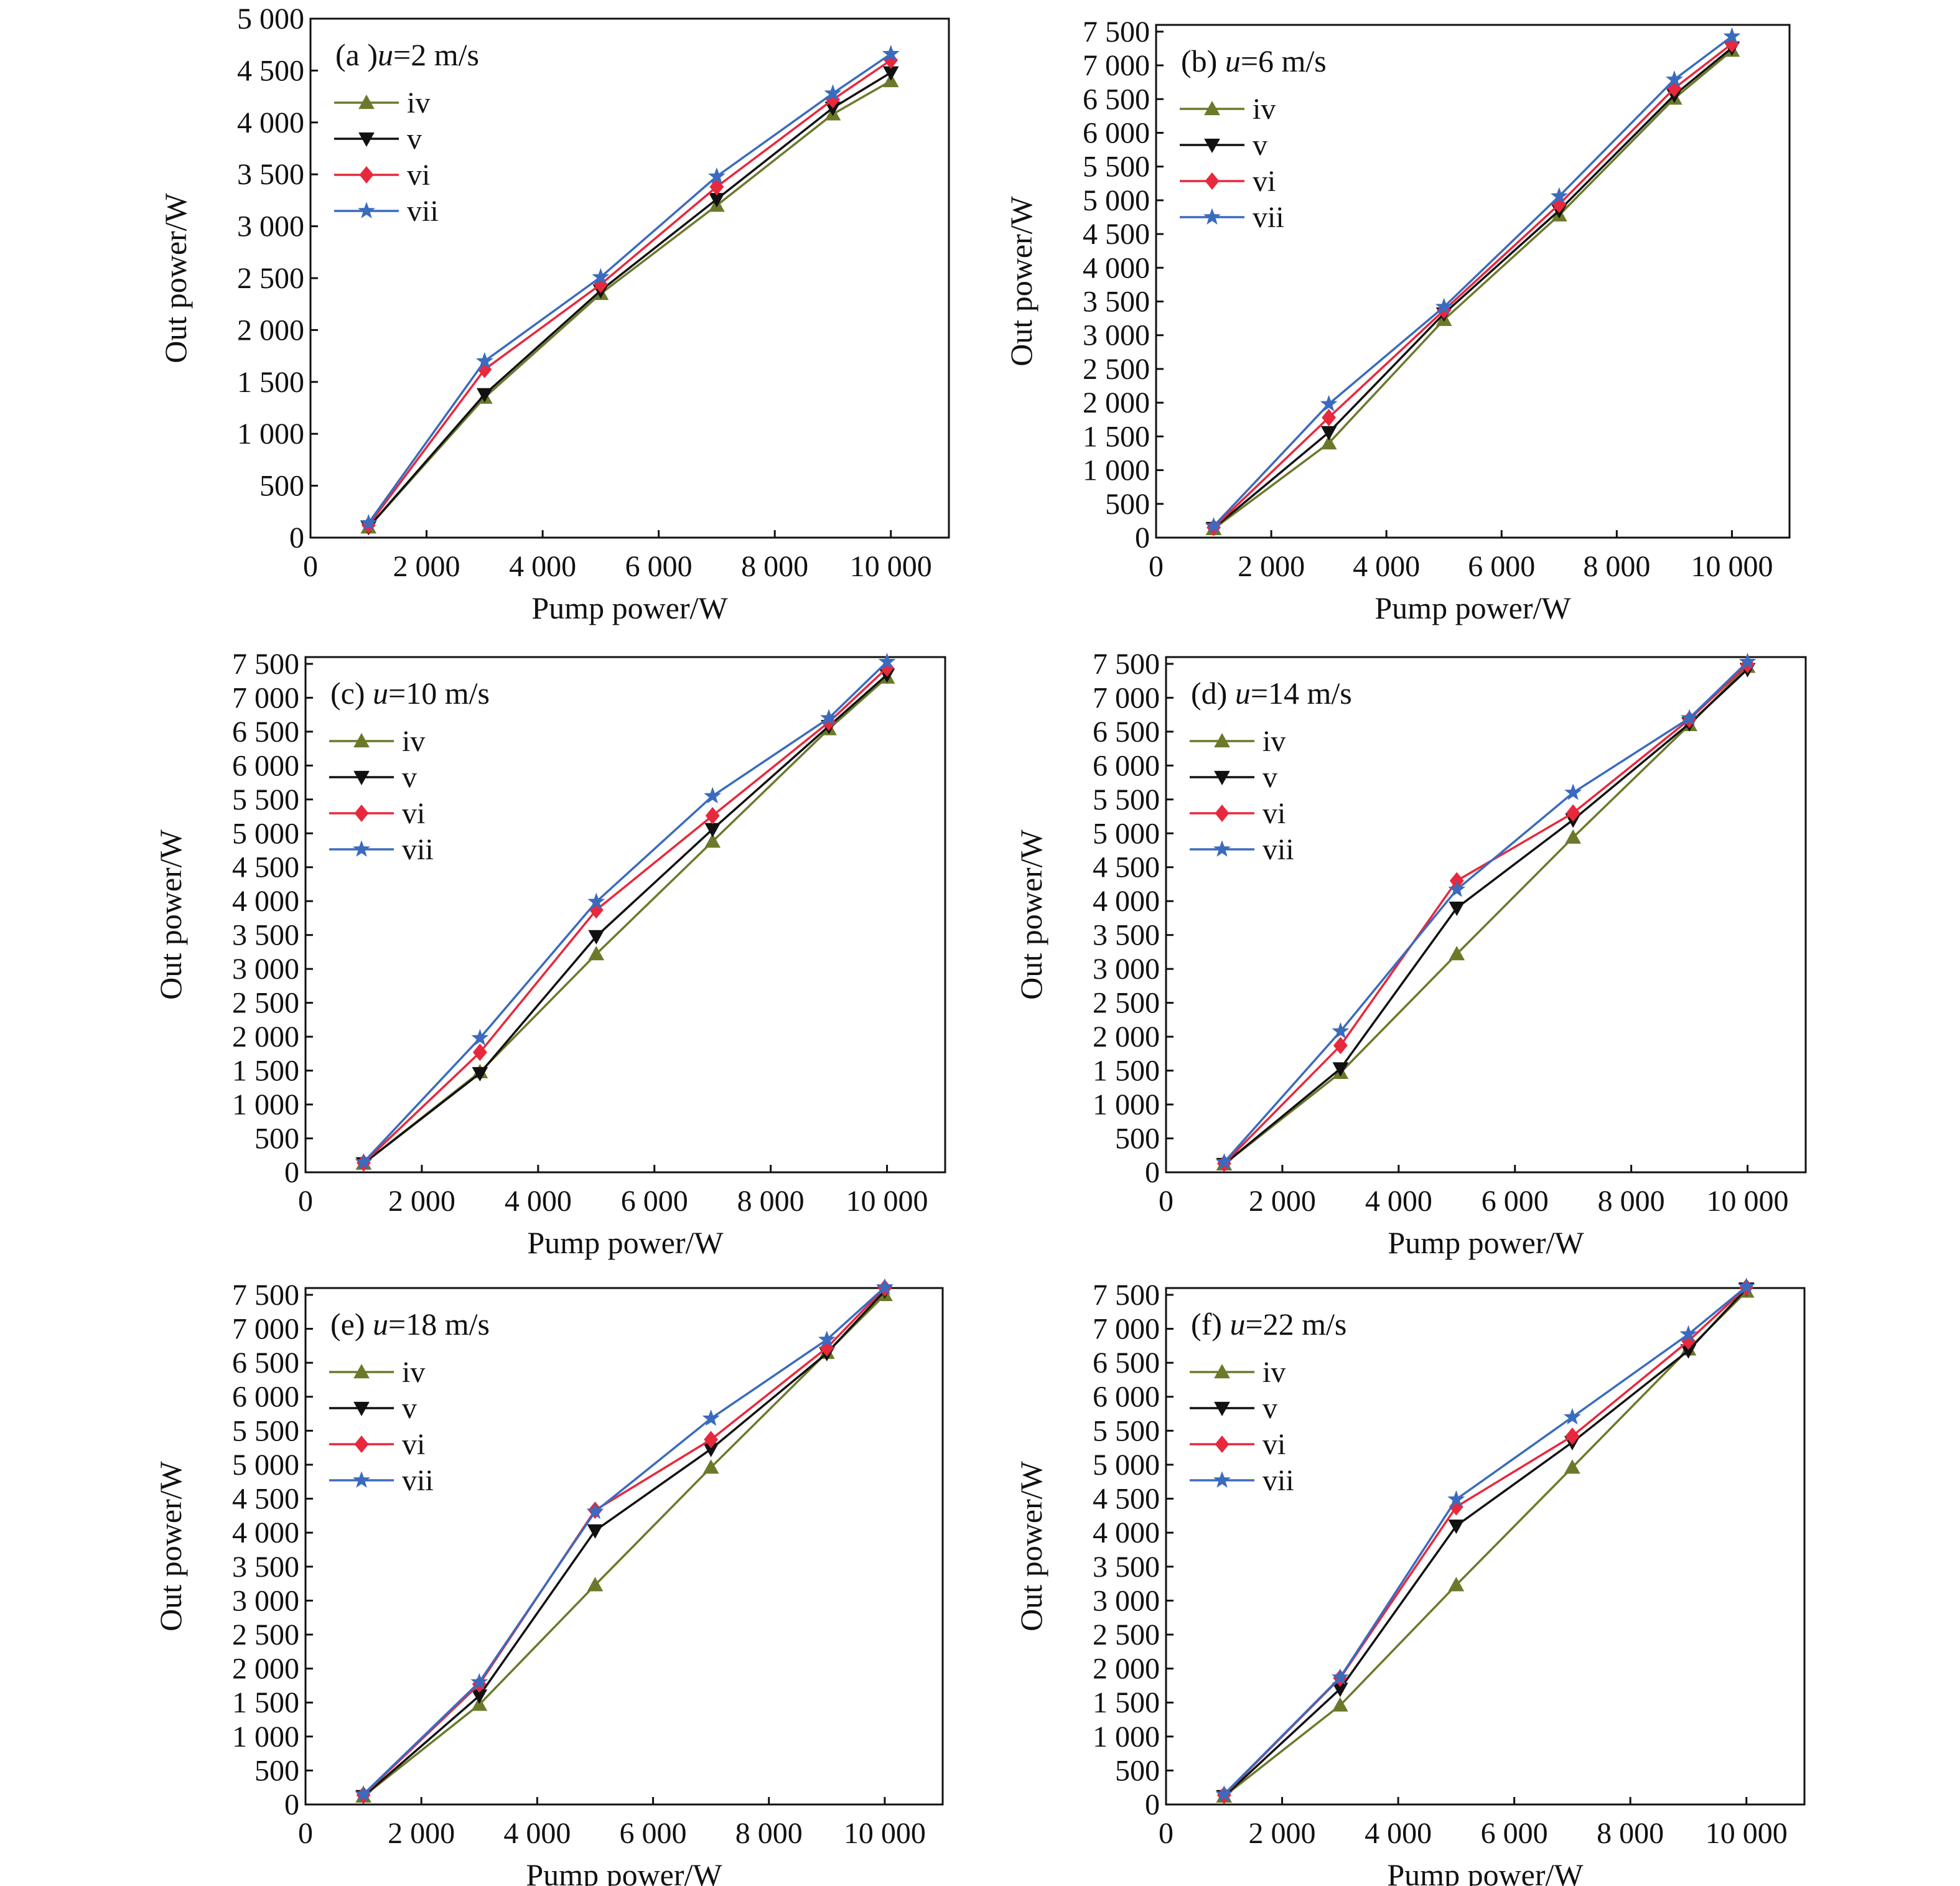 This screenshot has width=1960, height=1886. What do you see at coordinates (1232, 217) in the screenshot?
I see `legend-item-vii: vii` at bounding box center [1232, 217].